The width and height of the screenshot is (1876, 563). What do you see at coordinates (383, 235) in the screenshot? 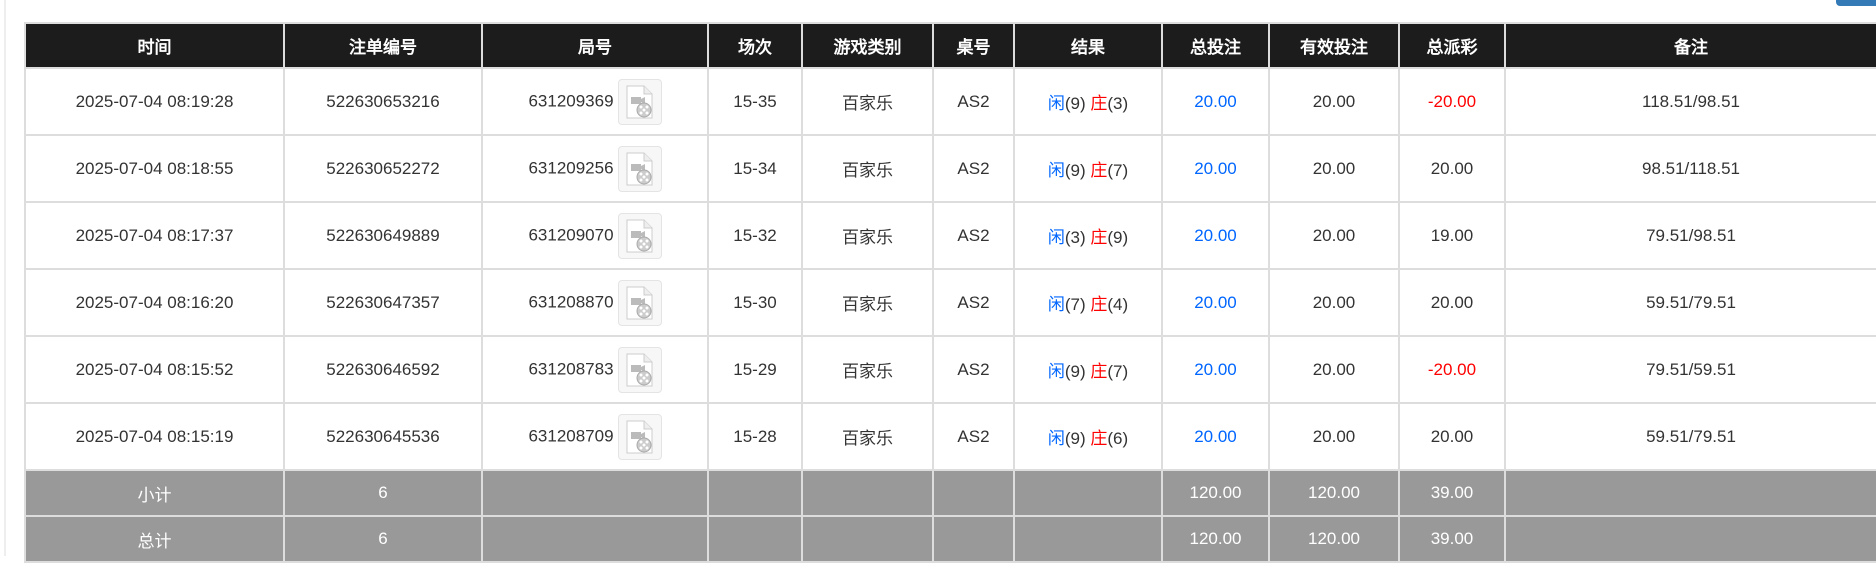
I see `cell-bet-id: 522630649889` at bounding box center [383, 235].